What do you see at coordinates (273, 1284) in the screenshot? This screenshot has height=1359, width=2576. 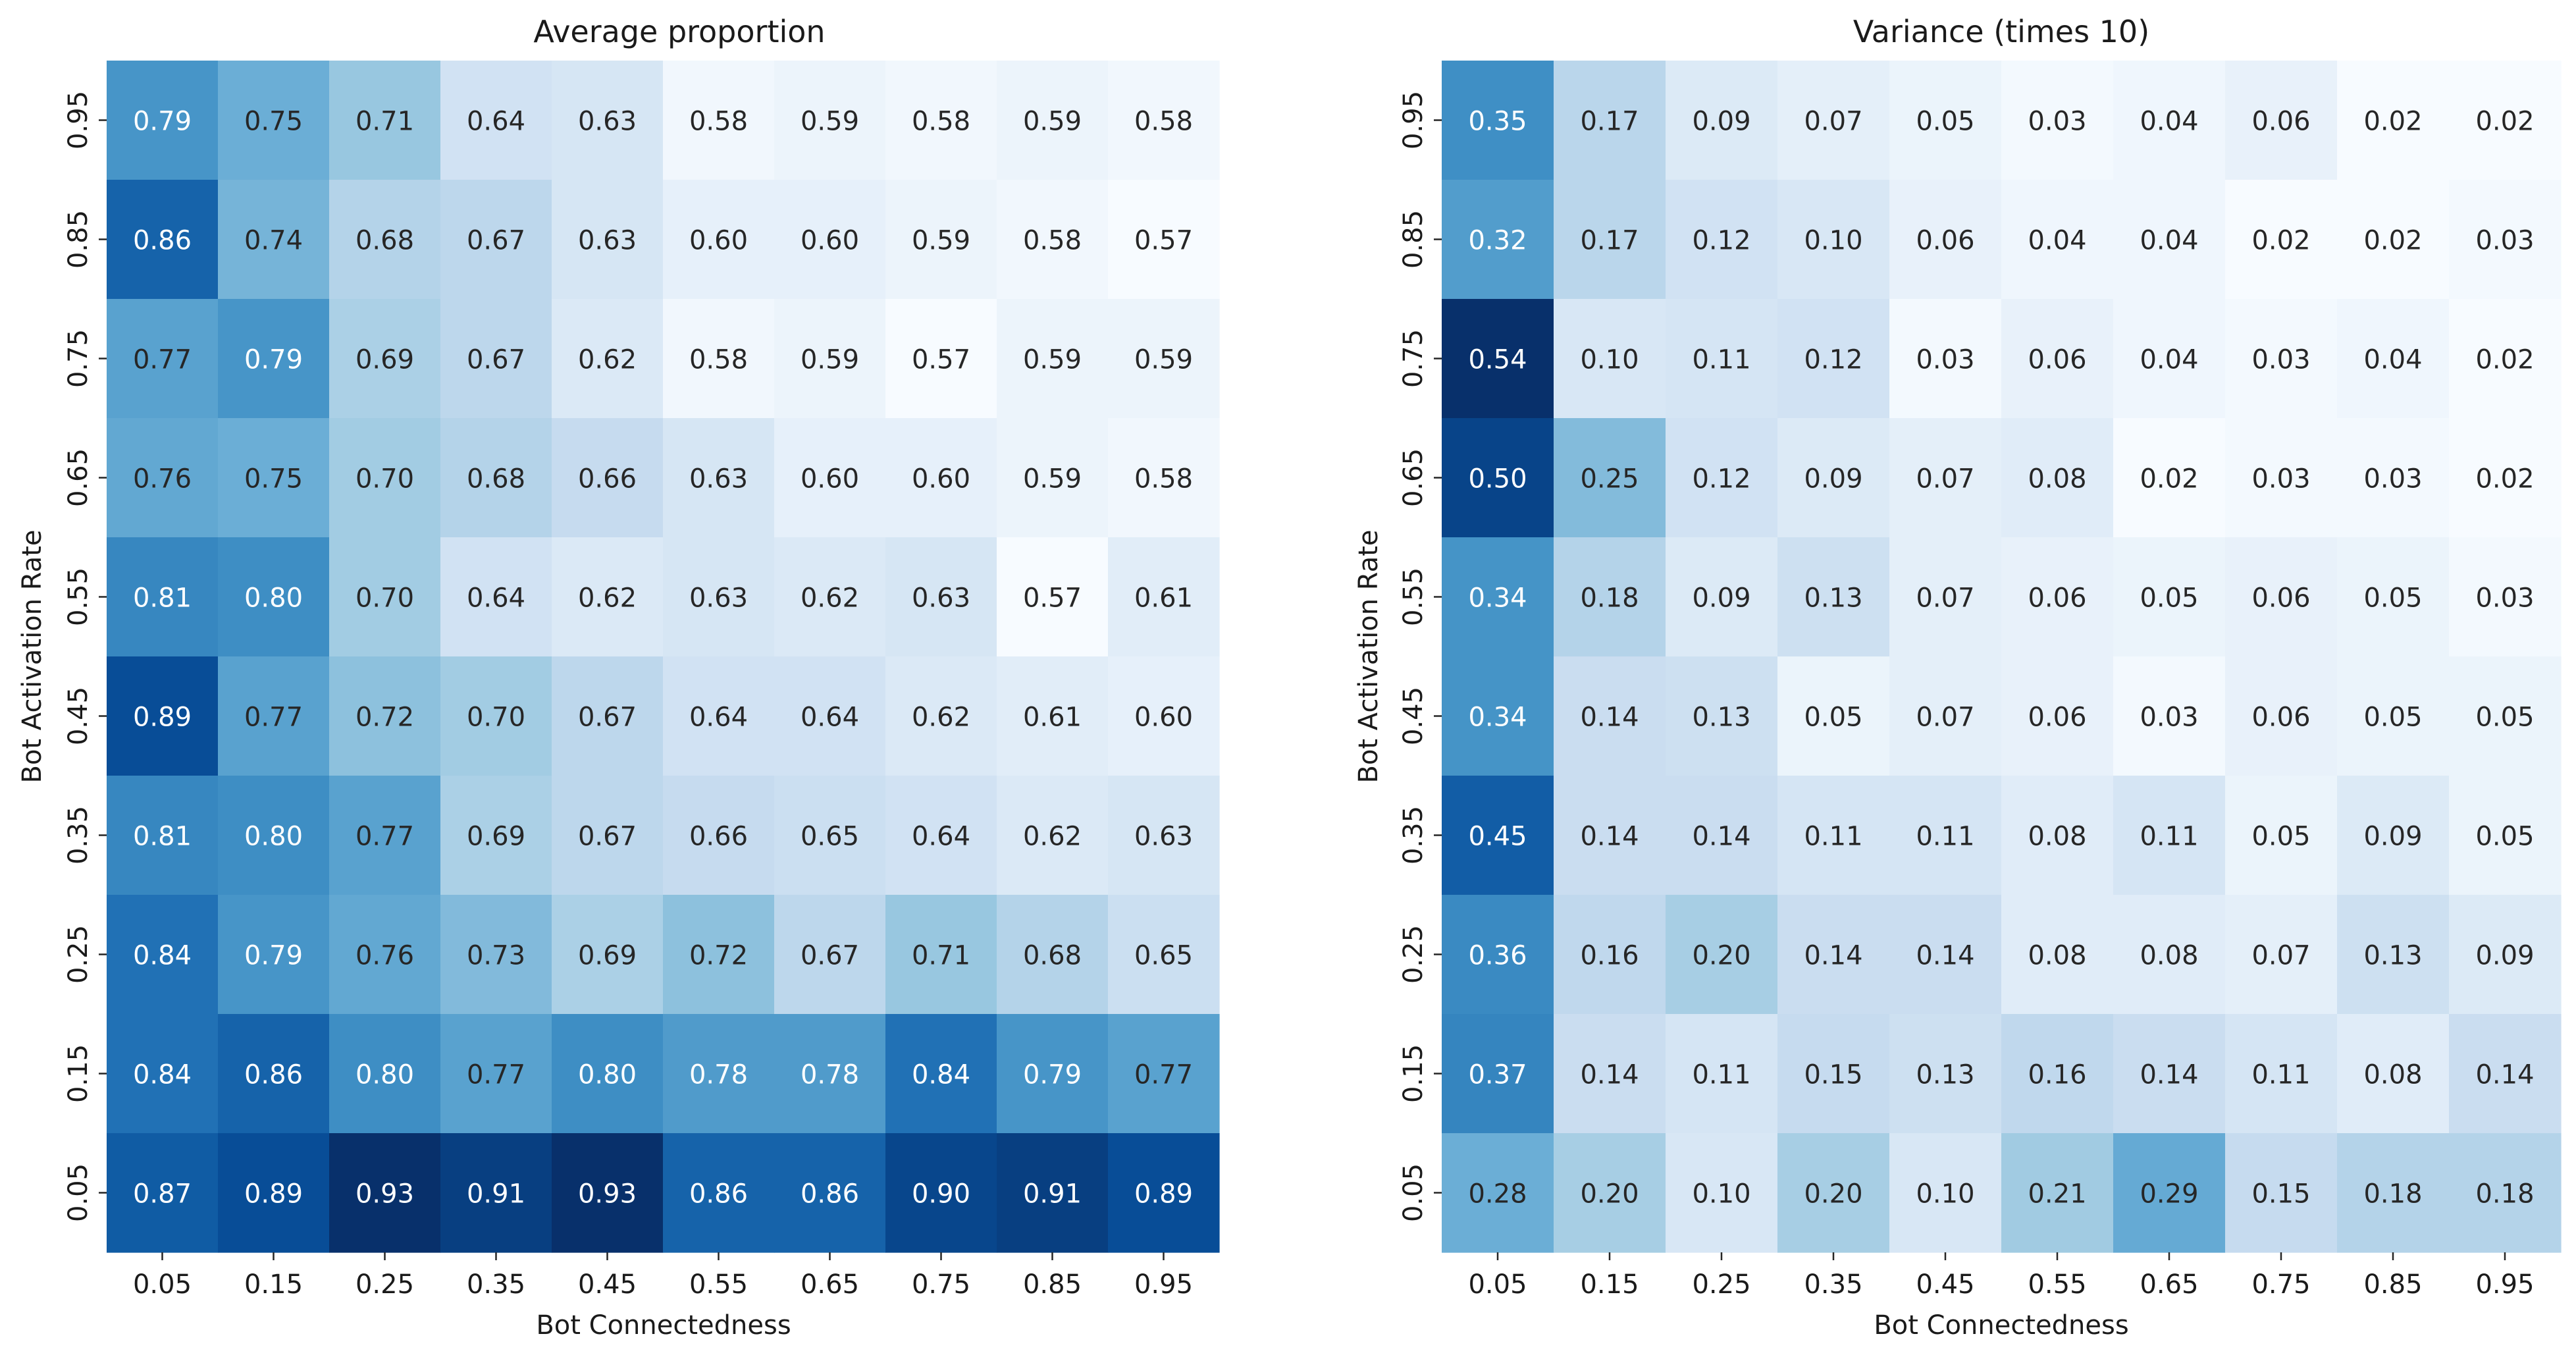 I see `x-tick-label: 0.15` at bounding box center [273, 1284].